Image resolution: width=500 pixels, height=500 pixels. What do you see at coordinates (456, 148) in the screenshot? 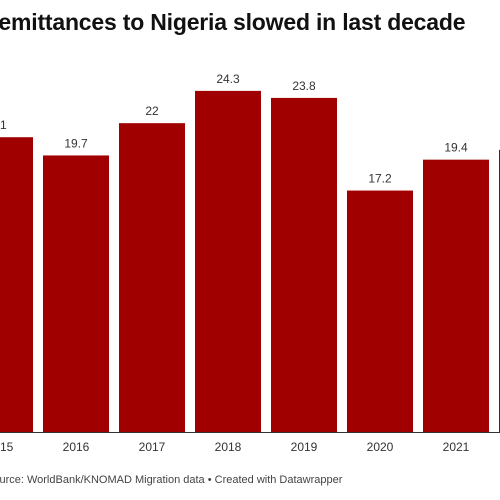
I see `value-label-2021: 19.4` at bounding box center [456, 148].